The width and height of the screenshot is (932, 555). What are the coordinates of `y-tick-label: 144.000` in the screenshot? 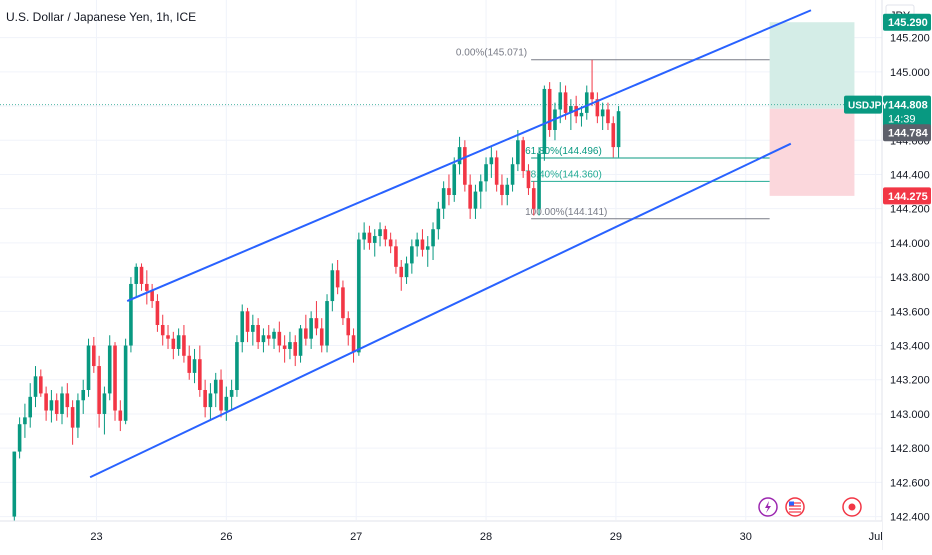 It's located at (910, 244).